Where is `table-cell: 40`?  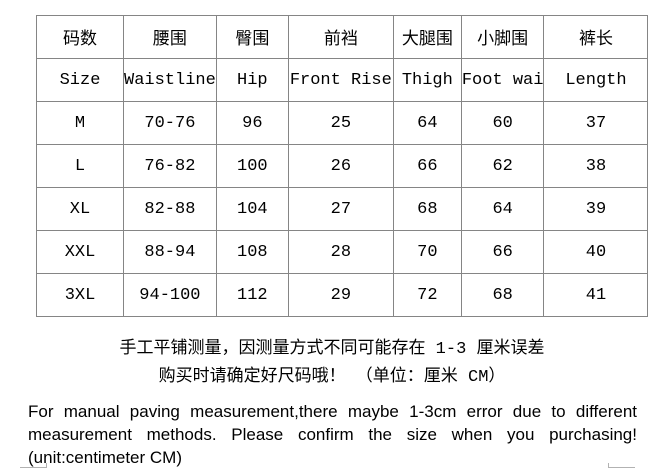 table-cell: 40 is located at coordinates (596, 252).